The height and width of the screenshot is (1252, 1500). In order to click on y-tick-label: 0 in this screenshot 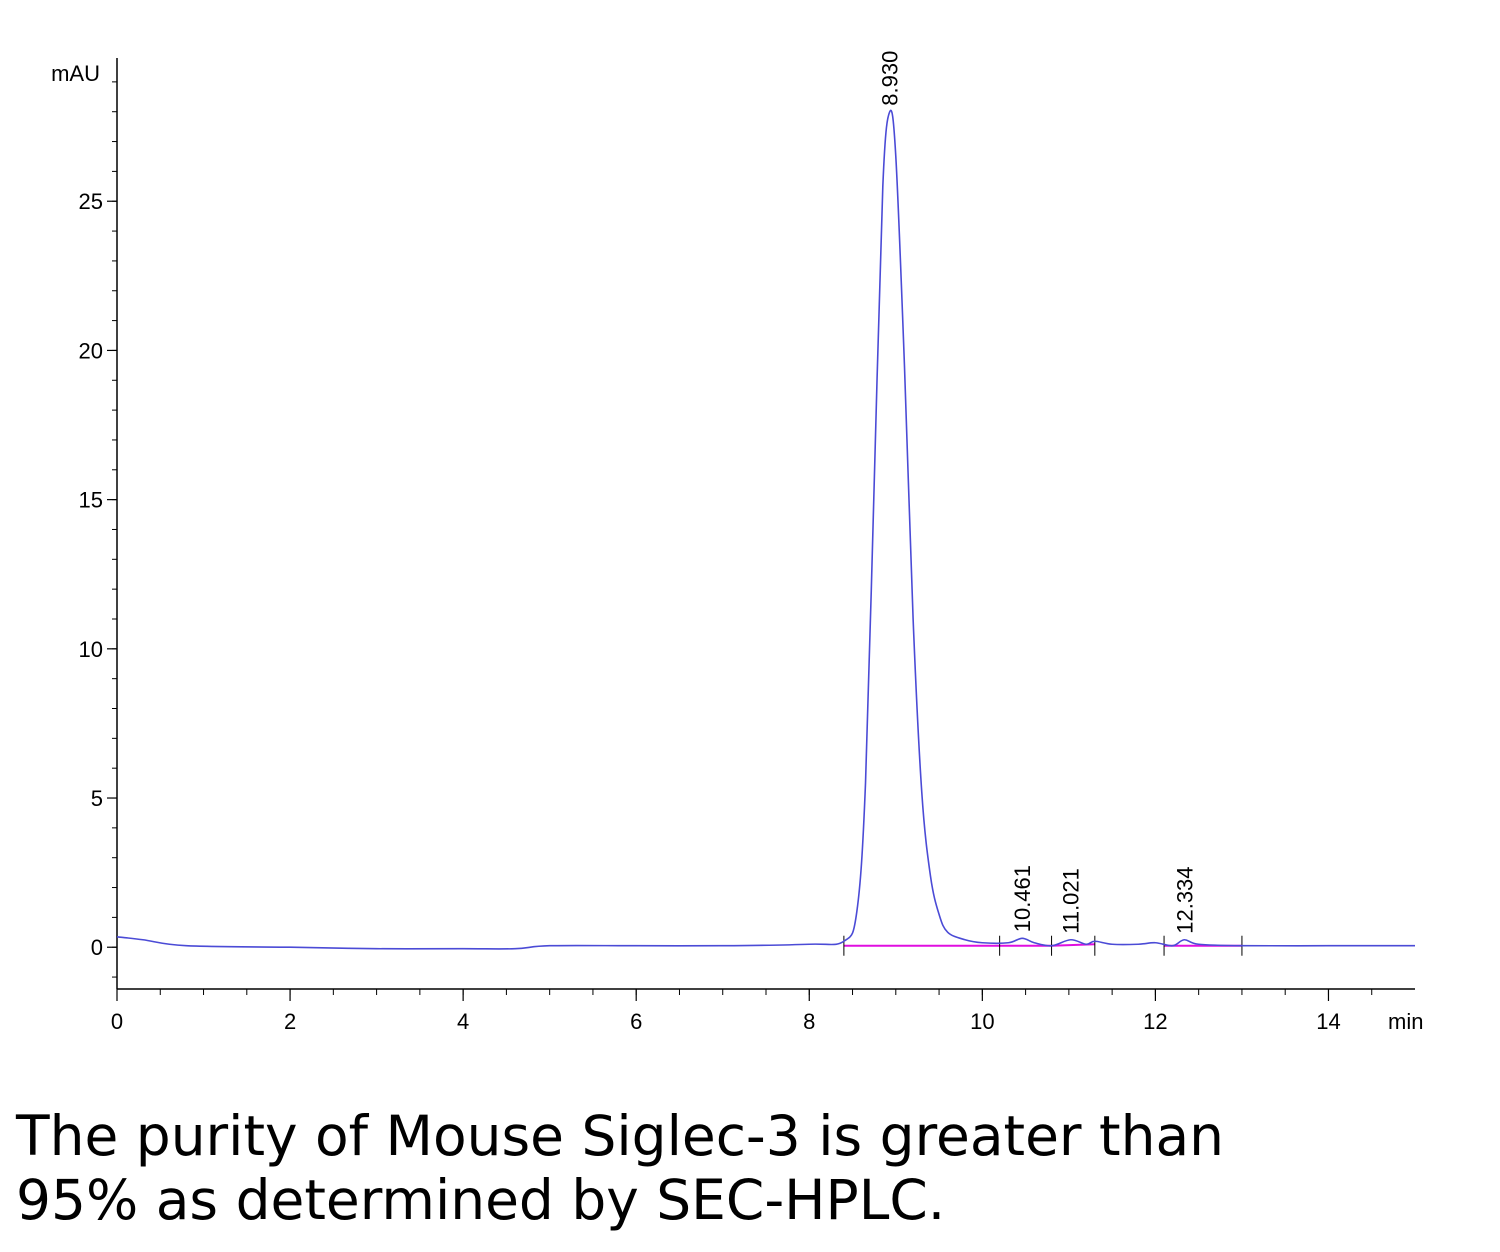, I will do `click(97, 947)`.